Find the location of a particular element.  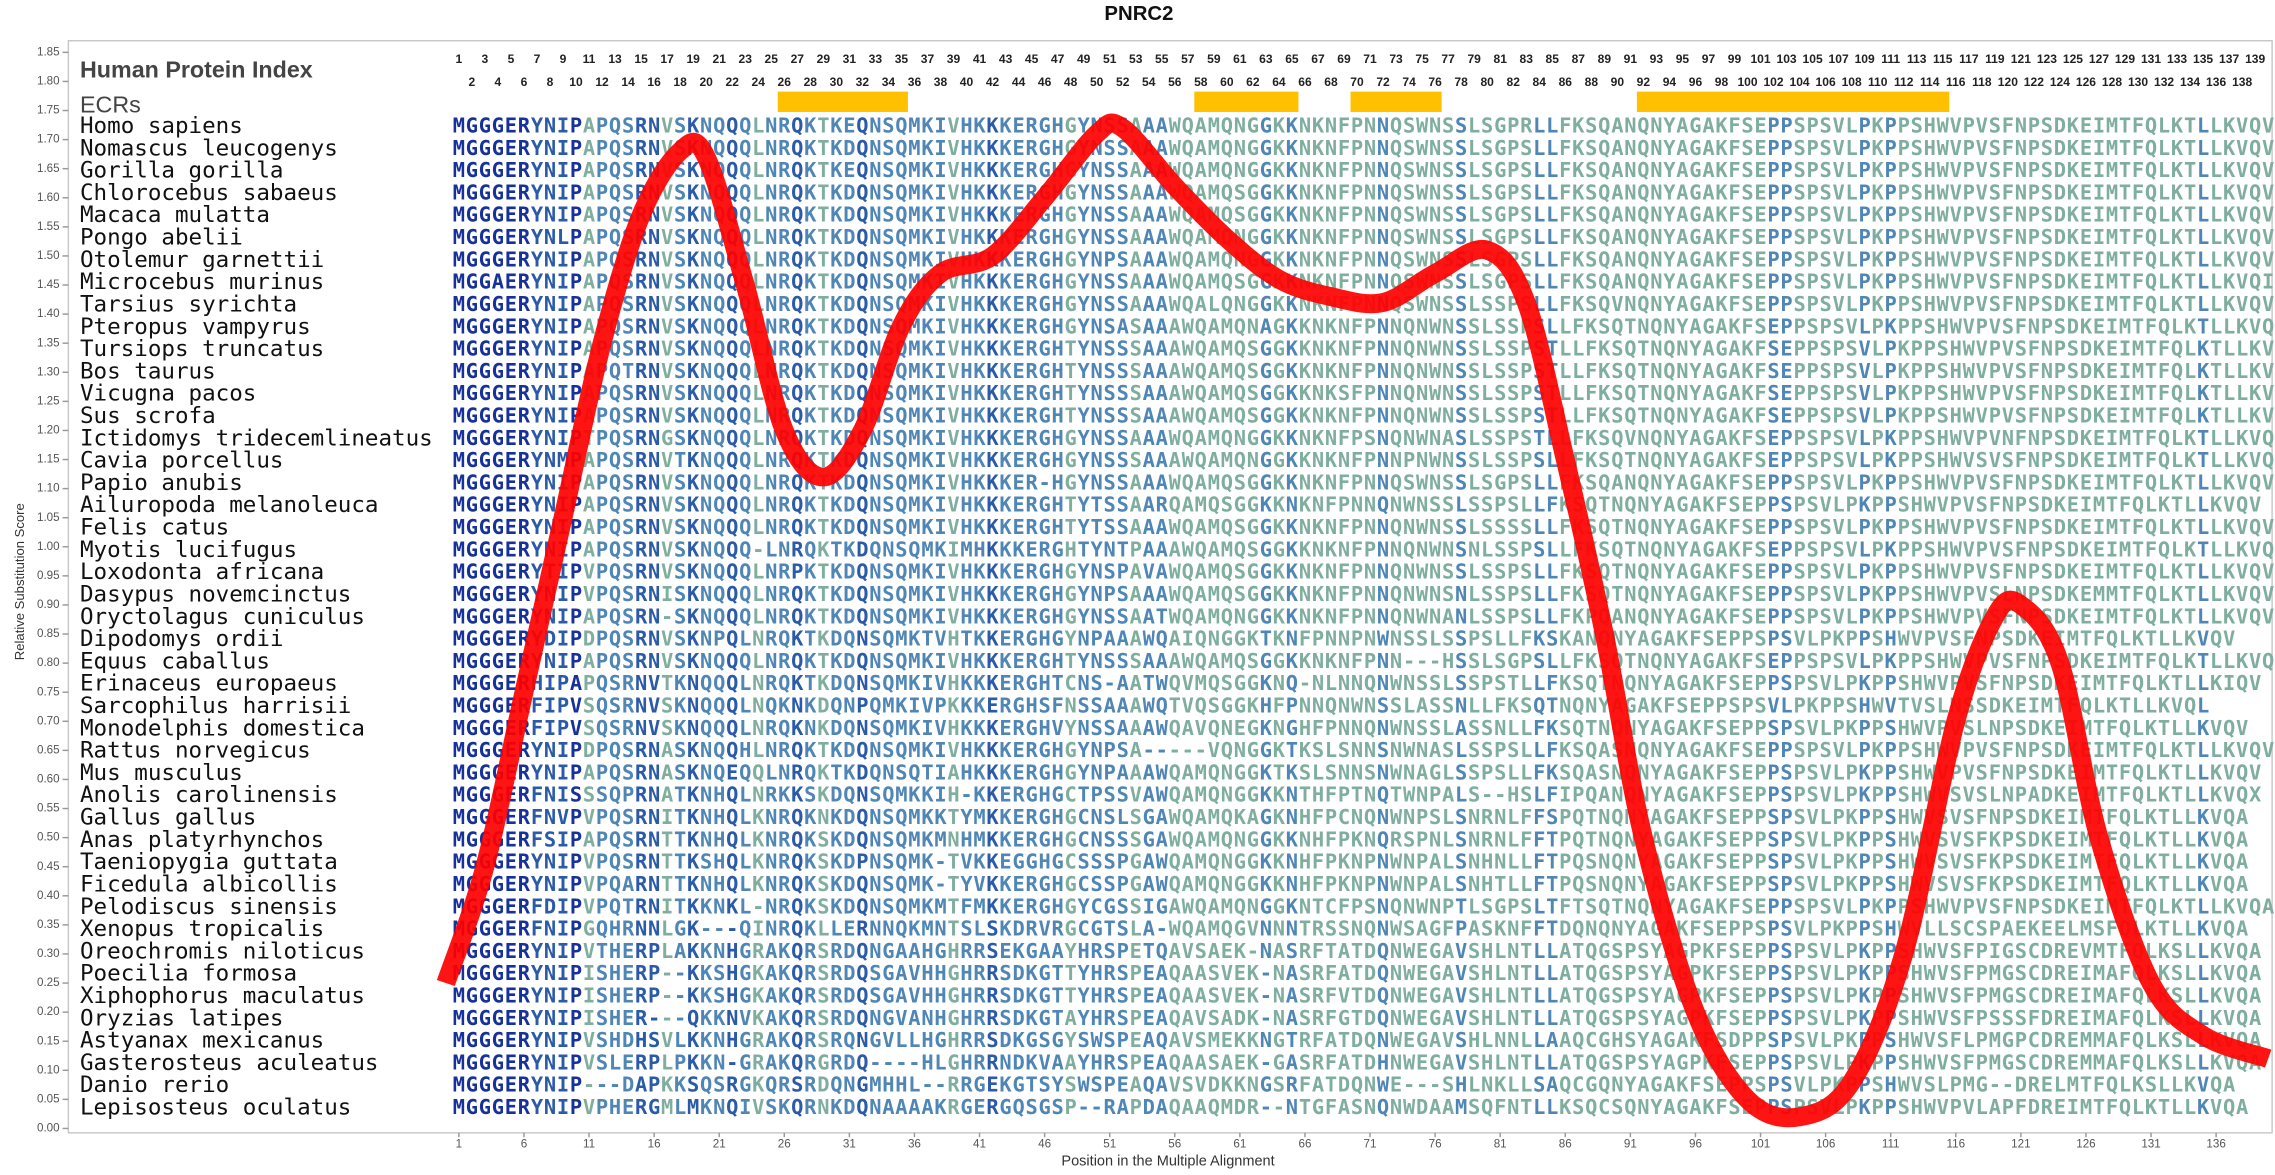

index-number: 12 is located at coordinates (602, 82).